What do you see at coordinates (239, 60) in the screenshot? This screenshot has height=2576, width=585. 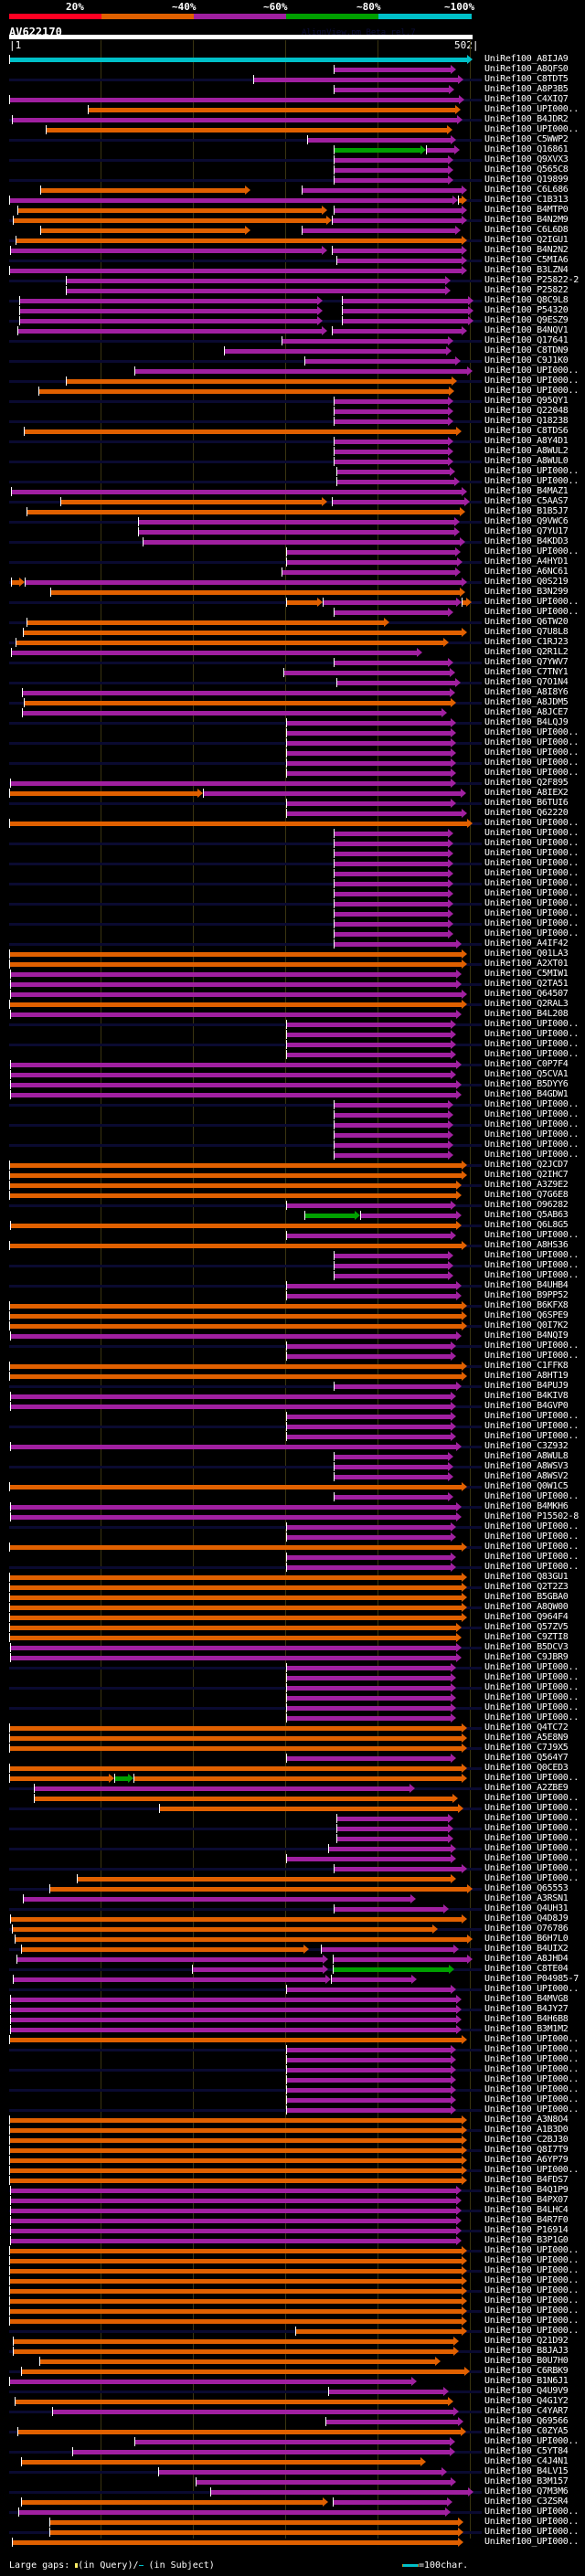 I see `hsp-segment-cyan` at bounding box center [239, 60].